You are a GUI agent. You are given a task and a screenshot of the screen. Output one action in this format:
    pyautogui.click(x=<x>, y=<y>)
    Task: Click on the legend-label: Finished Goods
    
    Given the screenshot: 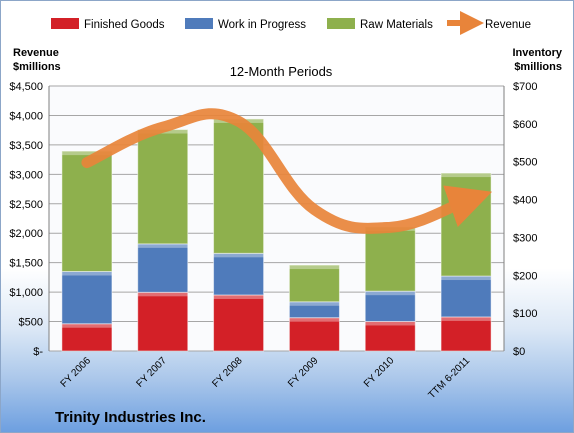 What is the action you would take?
    pyautogui.click(x=124, y=25)
    